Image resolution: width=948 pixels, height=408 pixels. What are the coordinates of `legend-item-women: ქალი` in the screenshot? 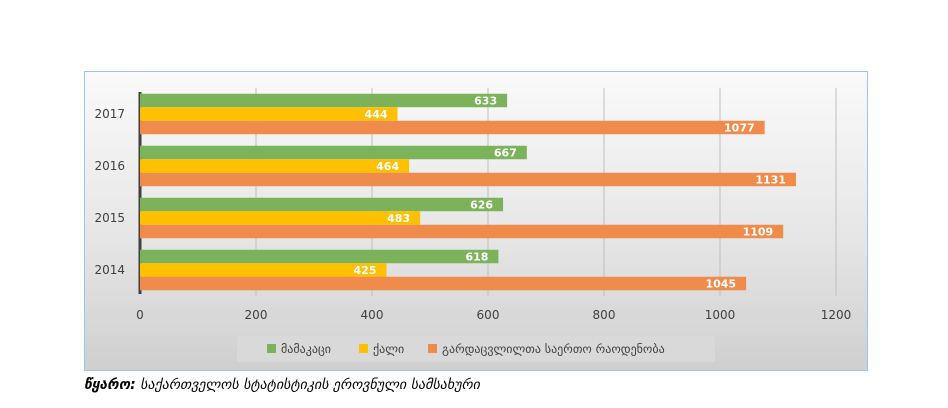 It's located at (381, 349).